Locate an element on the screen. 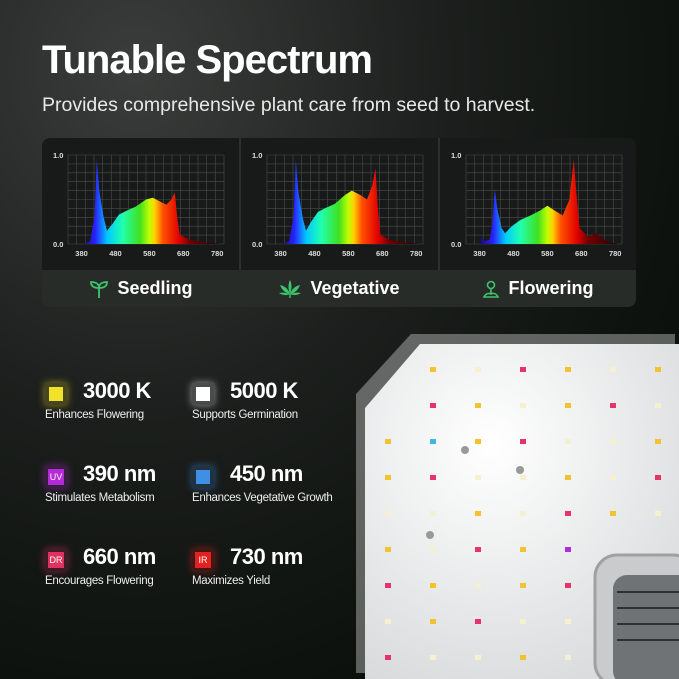  feature-value: 450 nm is located at coordinates (266, 473).